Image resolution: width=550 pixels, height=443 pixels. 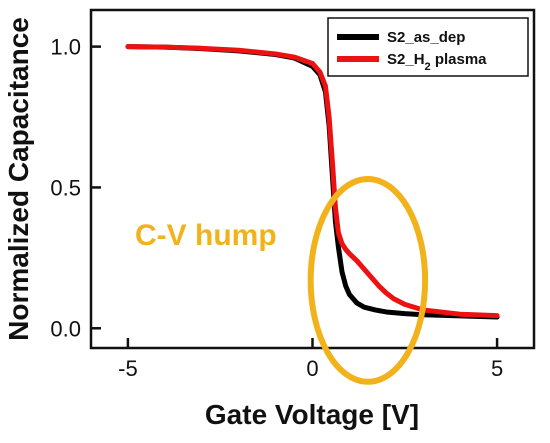 I want to click on x-tick-label-5: 5, so click(x=497, y=368).